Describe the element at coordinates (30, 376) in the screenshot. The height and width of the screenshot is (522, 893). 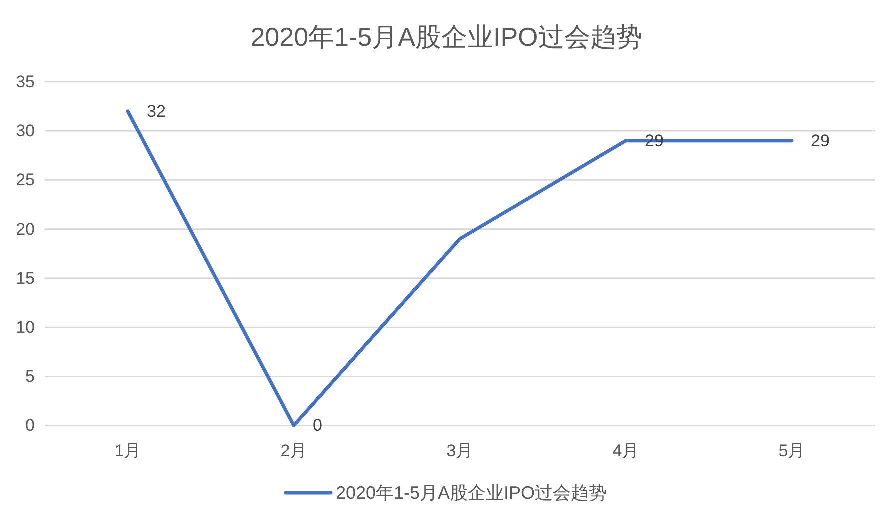
I see `ytick: 5` at that location.